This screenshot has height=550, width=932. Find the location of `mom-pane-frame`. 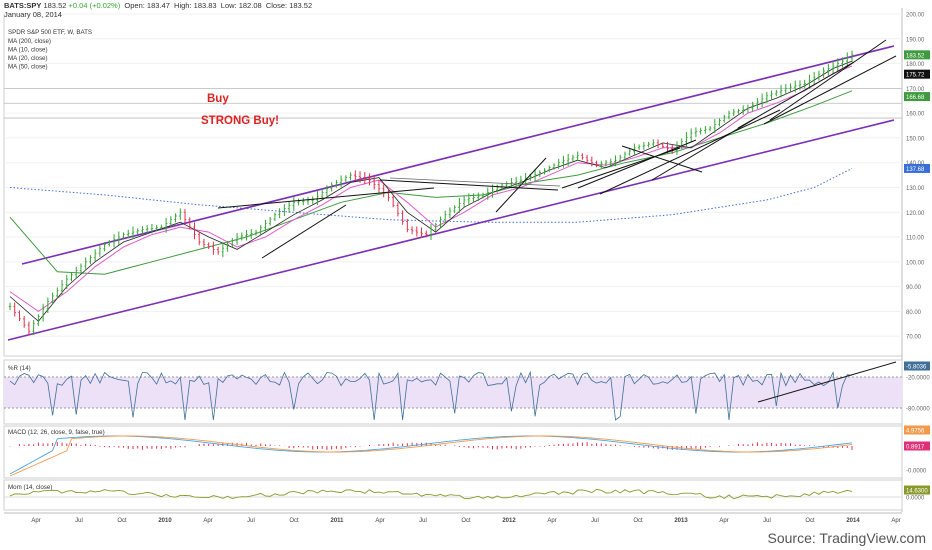

mom-pane-frame is located at coordinates (453, 495).